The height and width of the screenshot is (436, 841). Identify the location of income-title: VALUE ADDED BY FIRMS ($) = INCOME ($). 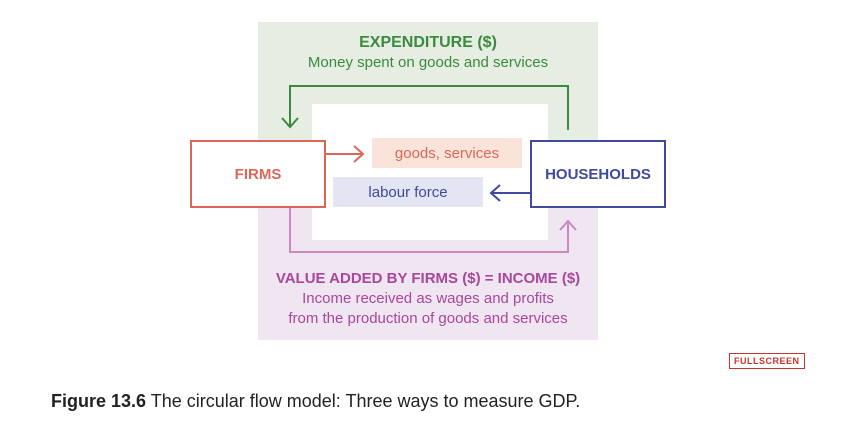
(428, 278).